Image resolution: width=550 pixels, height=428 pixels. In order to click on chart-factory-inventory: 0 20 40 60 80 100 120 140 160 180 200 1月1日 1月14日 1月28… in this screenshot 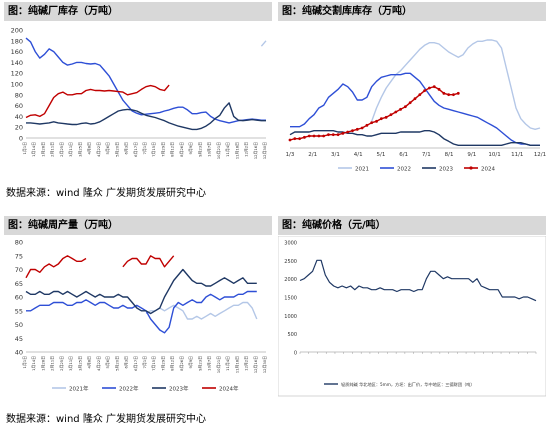, I will do `click(139, 93)`.